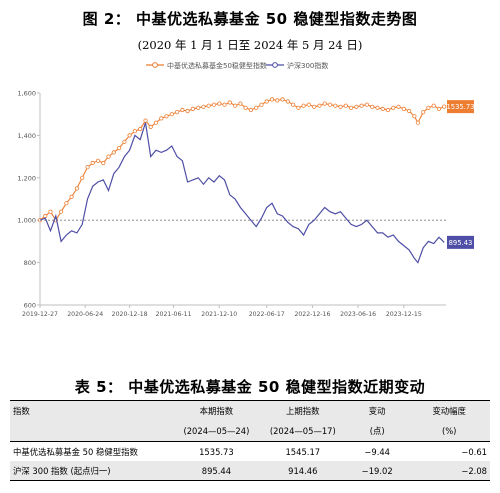 The image size is (500, 493). Describe the element at coordinates (307, 65) in the screenshot. I see `legend-label-hs300: 沪深300指数` at that location.